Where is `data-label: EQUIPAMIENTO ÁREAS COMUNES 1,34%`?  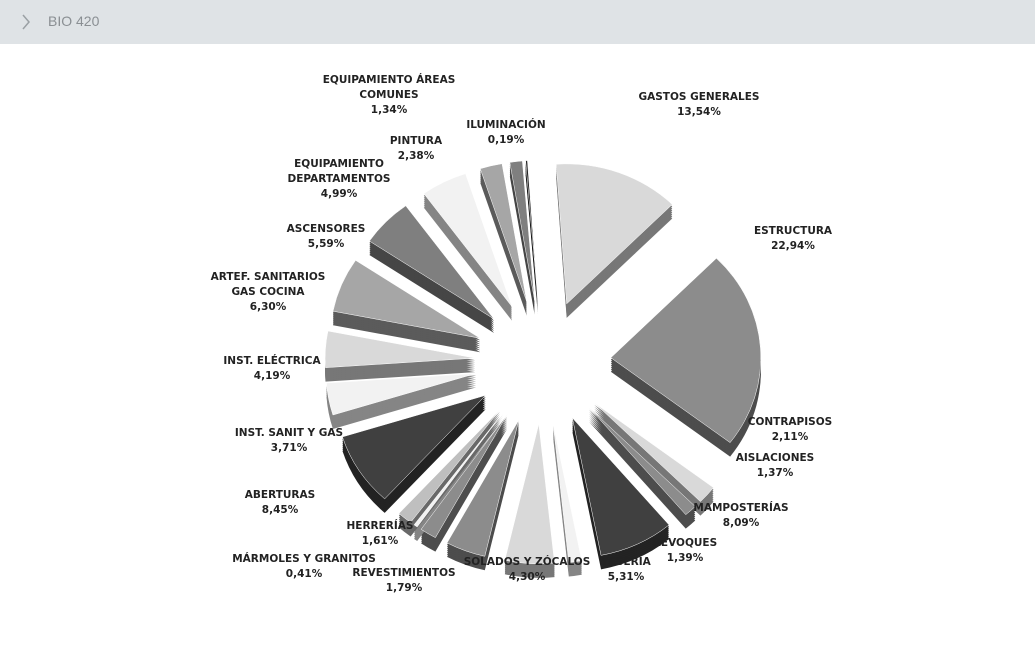
data-label: EQUIPAMIENTO ÁREAS COMUNES 1,34% is located at coordinates (389, 95).